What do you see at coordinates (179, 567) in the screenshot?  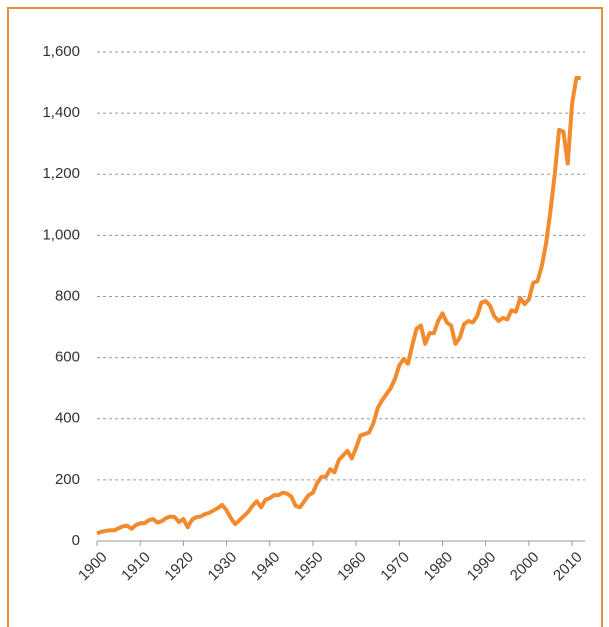 I see `x-tick-label: 1920` at bounding box center [179, 567].